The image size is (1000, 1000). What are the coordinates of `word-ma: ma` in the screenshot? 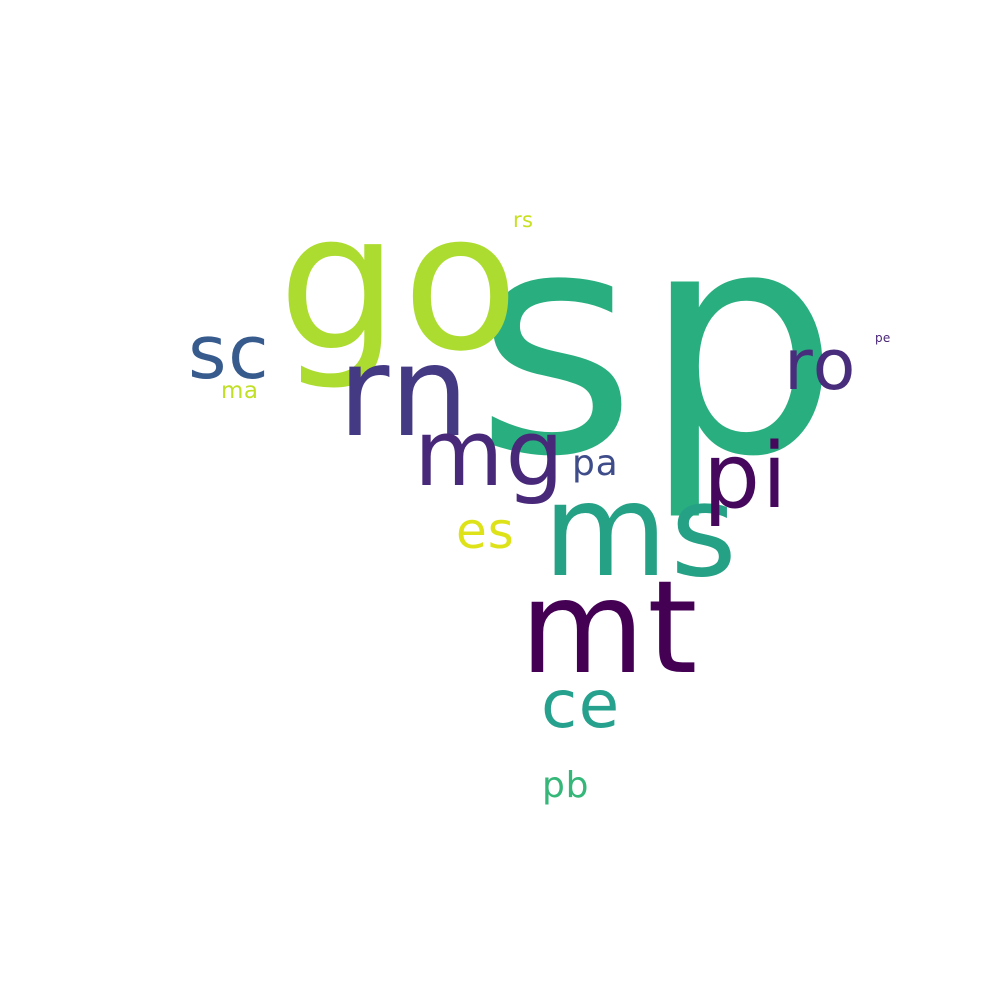 It's located at (240, 391).